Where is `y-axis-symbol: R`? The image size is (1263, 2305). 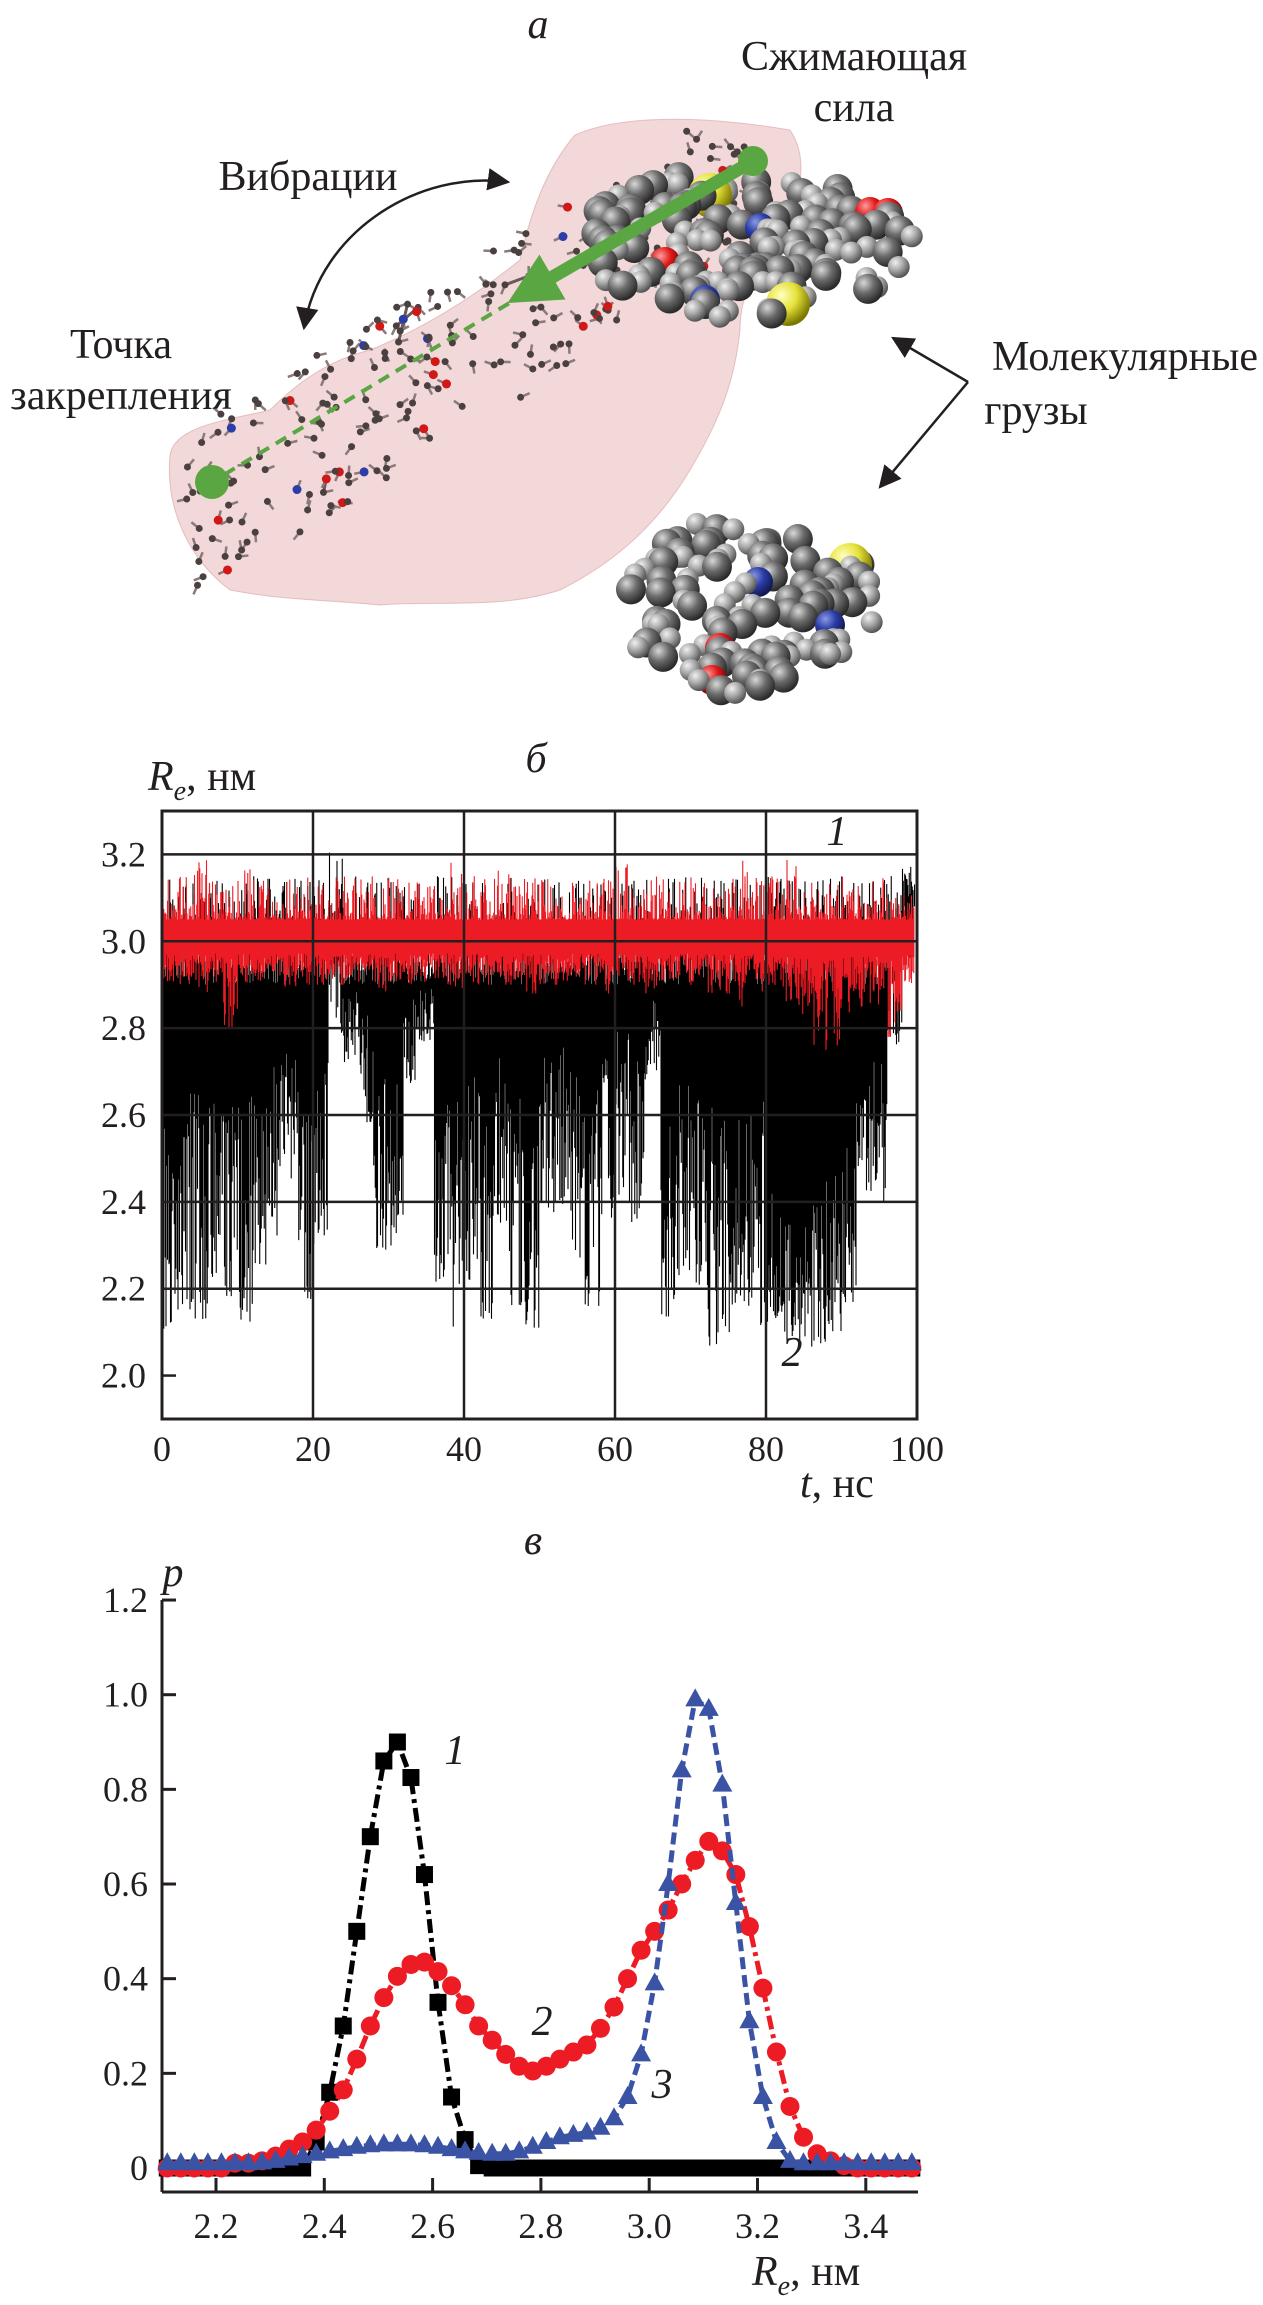
y-axis-symbol: R is located at coordinates (160, 777).